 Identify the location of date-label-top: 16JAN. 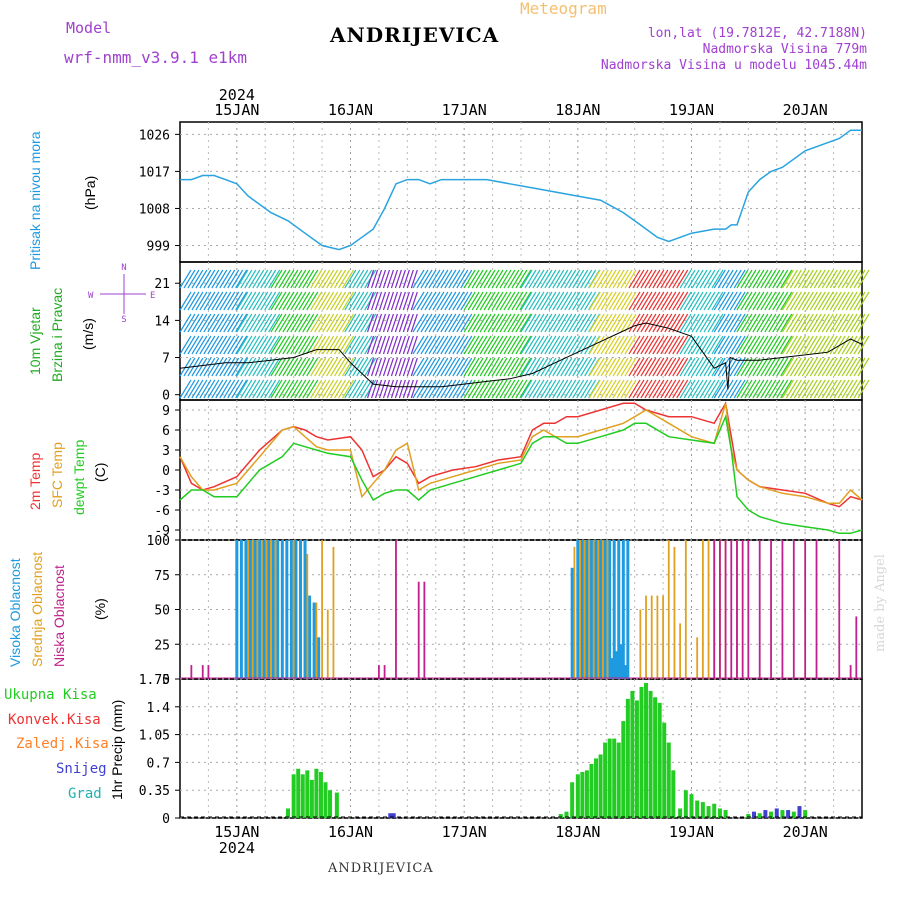
(350, 110).